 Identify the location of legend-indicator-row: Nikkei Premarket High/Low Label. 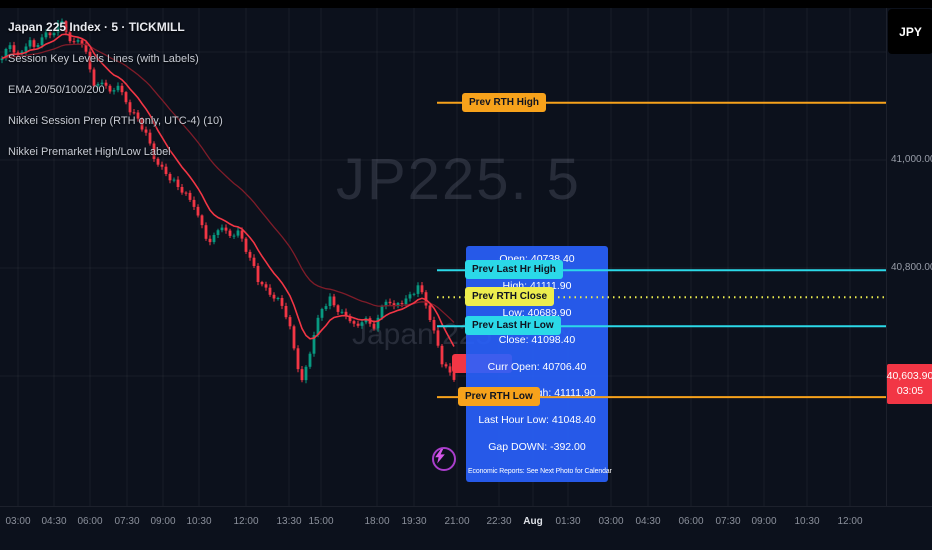
(89, 152).